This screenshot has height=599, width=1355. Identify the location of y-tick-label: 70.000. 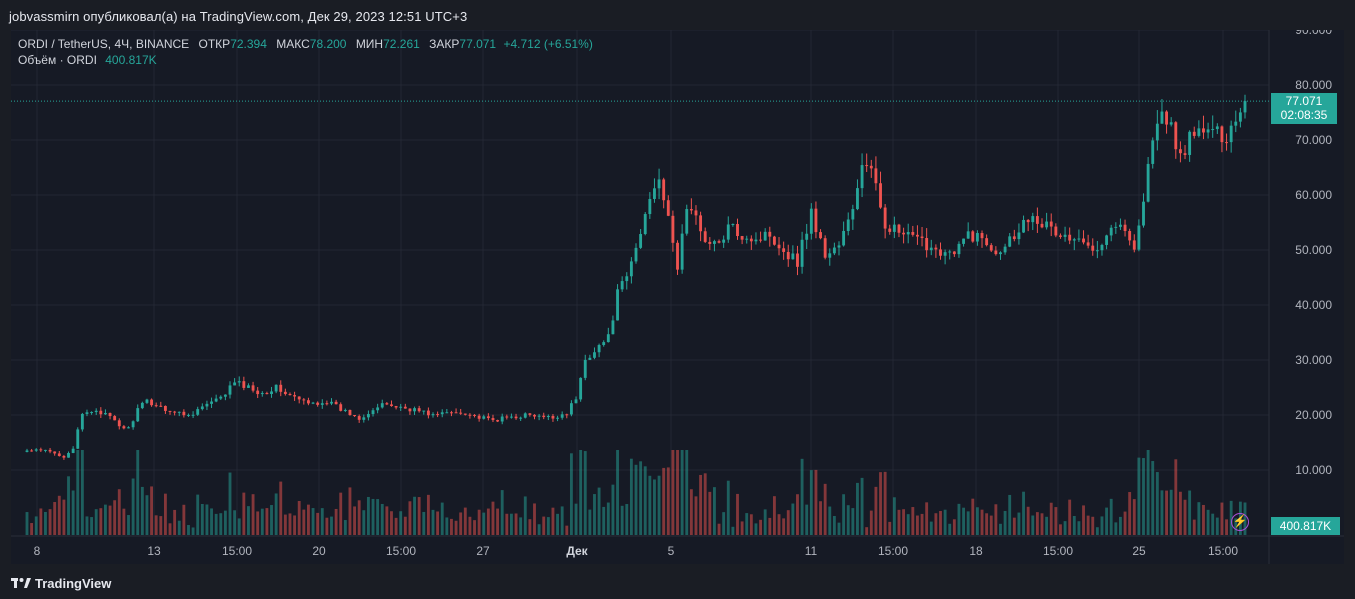
(1313, 140).